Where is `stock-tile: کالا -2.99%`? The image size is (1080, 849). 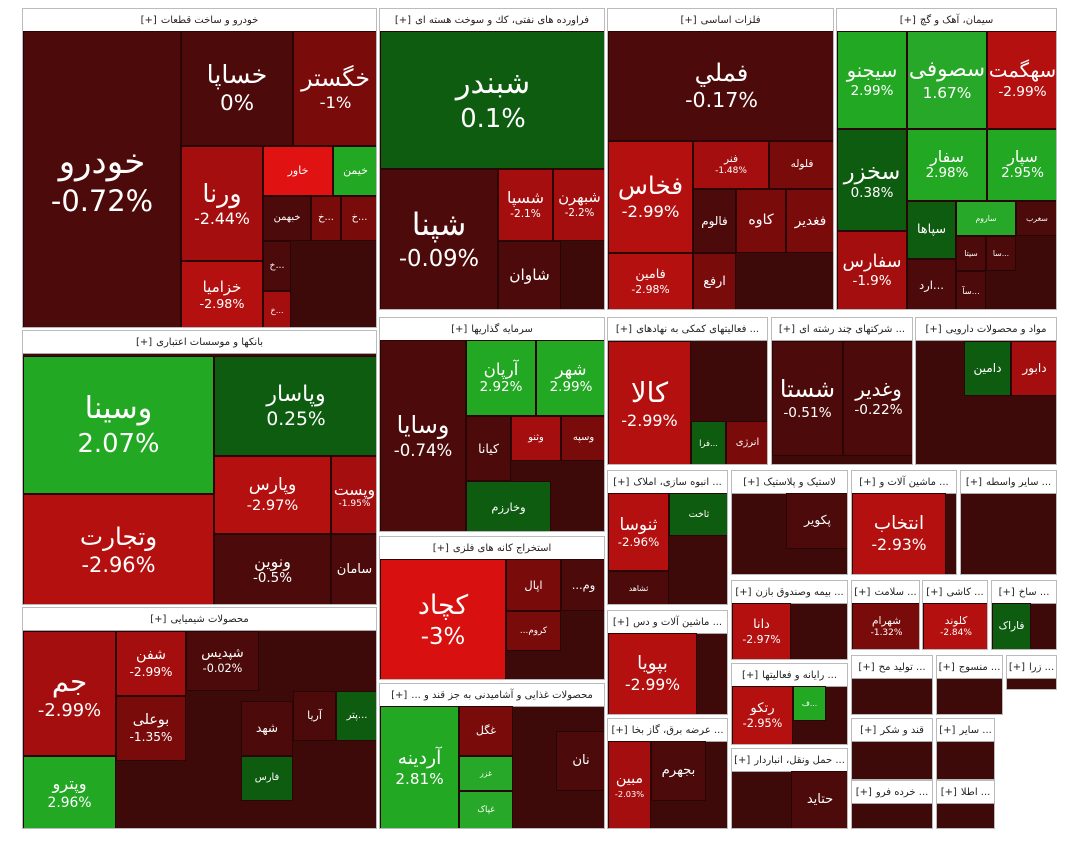
stock-tile: کالا -2.99% is located at coordinates (649, 402).